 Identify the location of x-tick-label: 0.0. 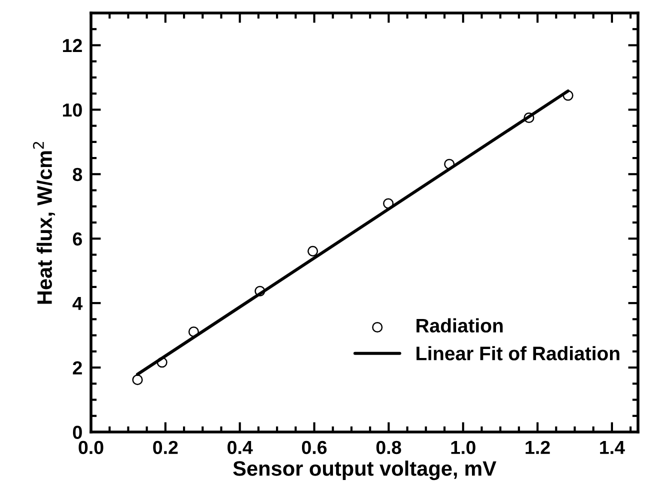
(91, 447).